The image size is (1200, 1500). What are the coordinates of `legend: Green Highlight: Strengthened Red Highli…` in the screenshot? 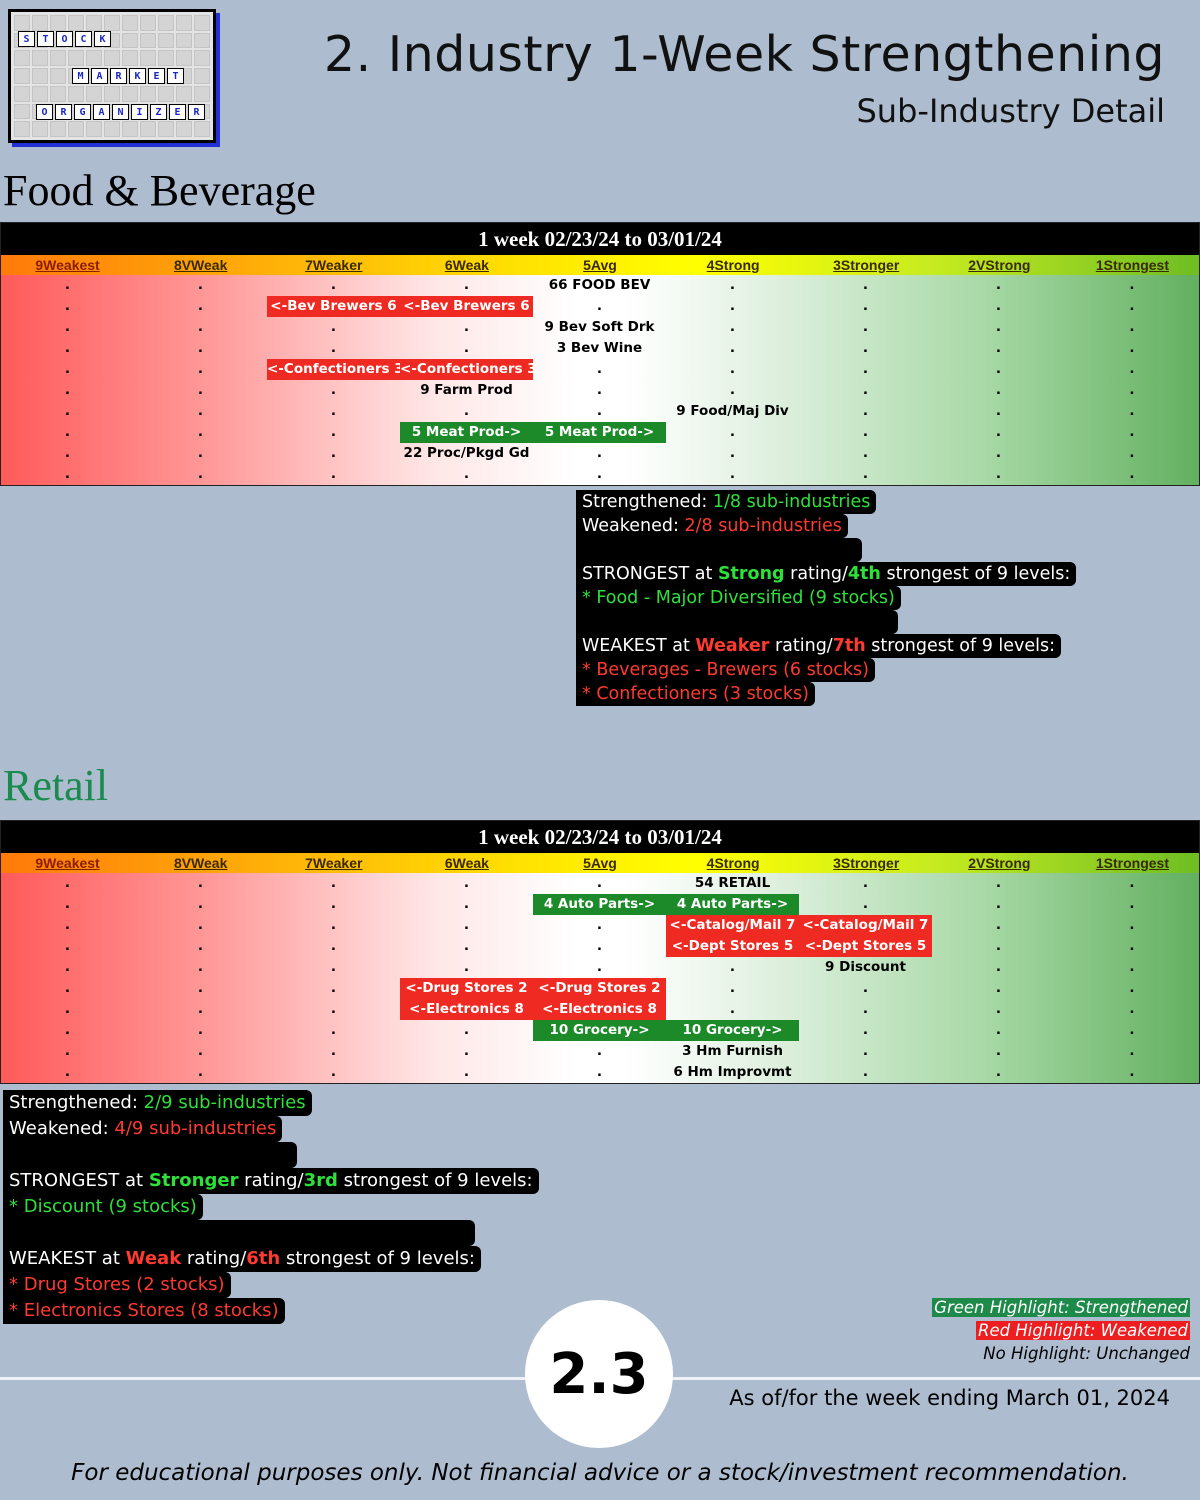 It's located at (1061, 1330).